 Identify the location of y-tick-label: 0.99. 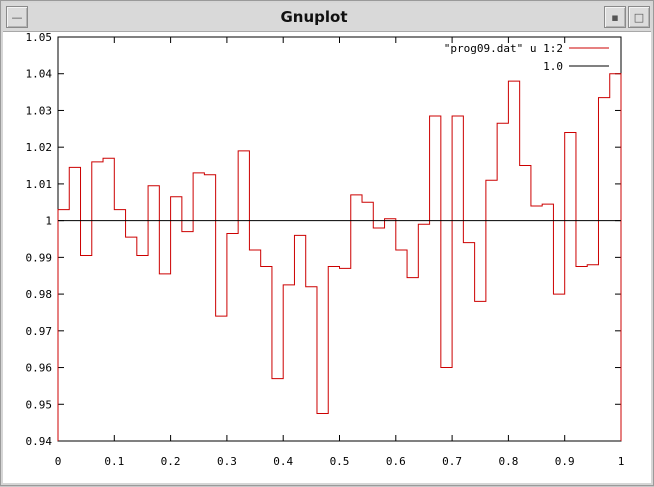
(39, 257).